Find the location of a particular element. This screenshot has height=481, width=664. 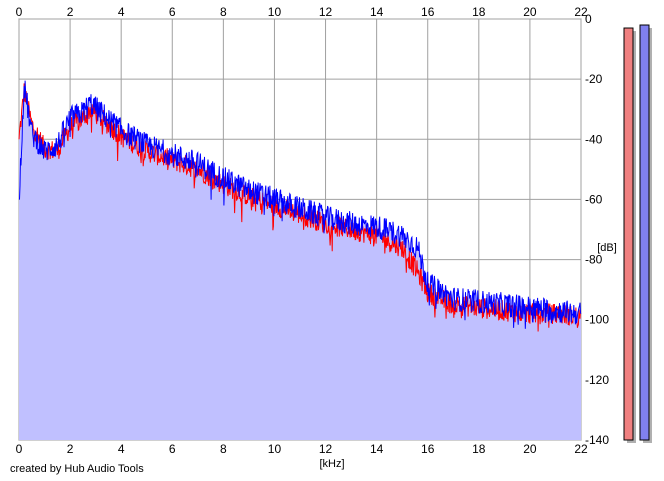

x-tick-label-bottom: 14 is located at coordinates (377, 449).